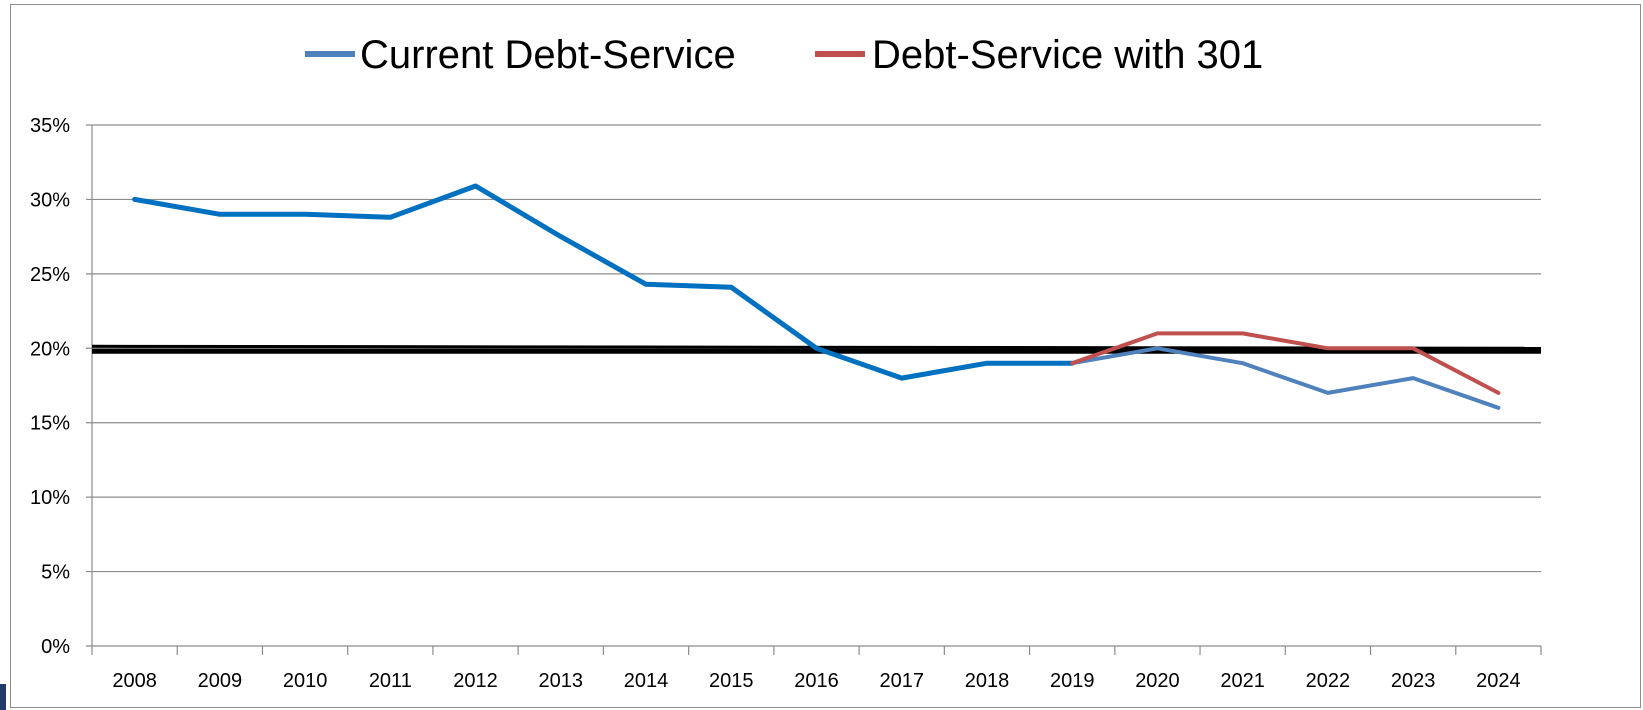  I want to click on x-tick-label: 2023, so click(1413, 681).